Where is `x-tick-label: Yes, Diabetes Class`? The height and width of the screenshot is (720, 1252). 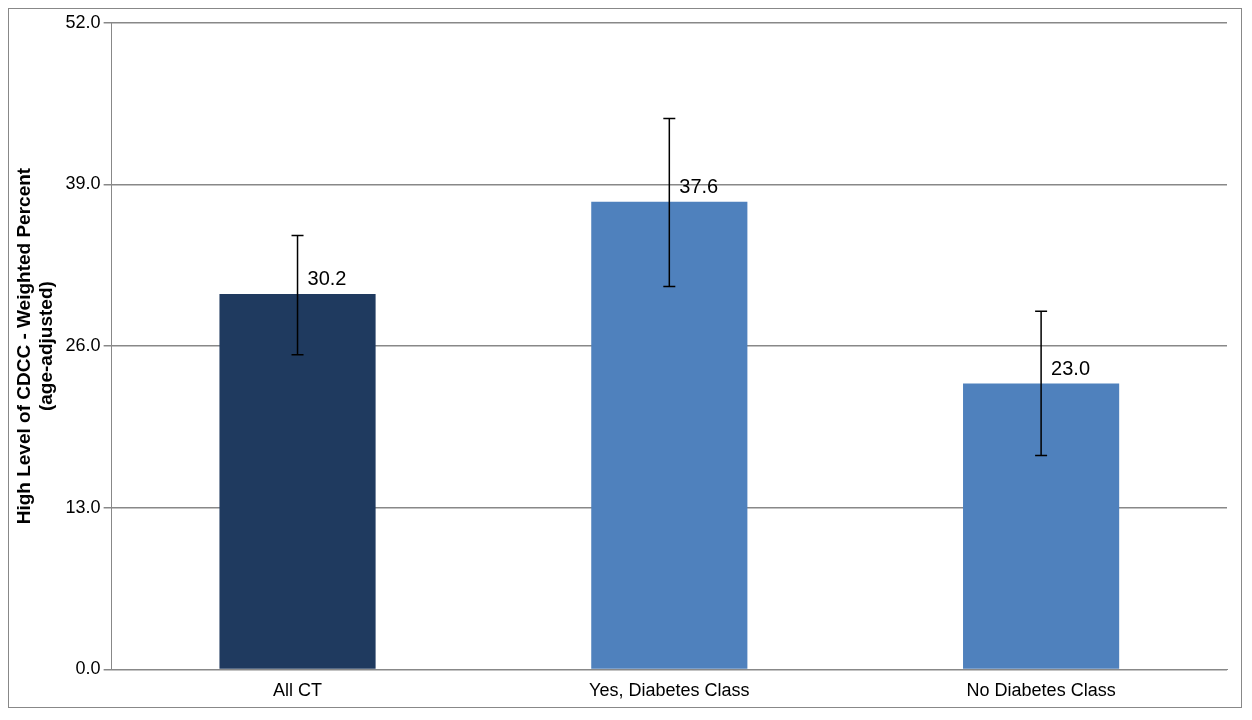 x-tick-label: Yes, Diabetes Class is located at coordinates (669, 690).